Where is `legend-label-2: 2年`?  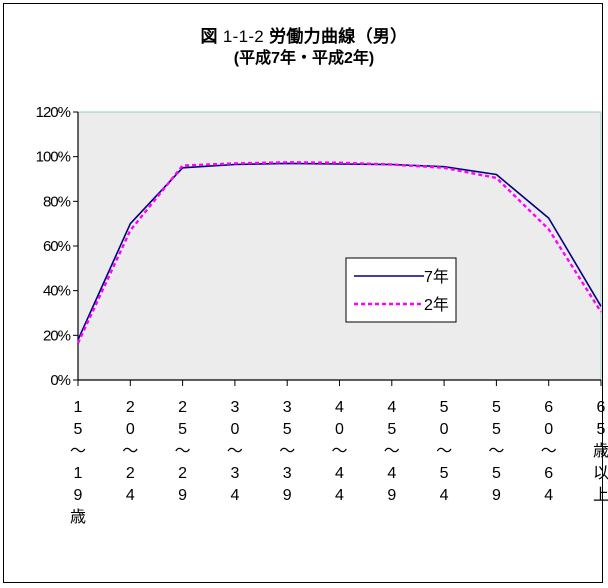 legend-label-2: 2年 is located at coordinates (436, 305).